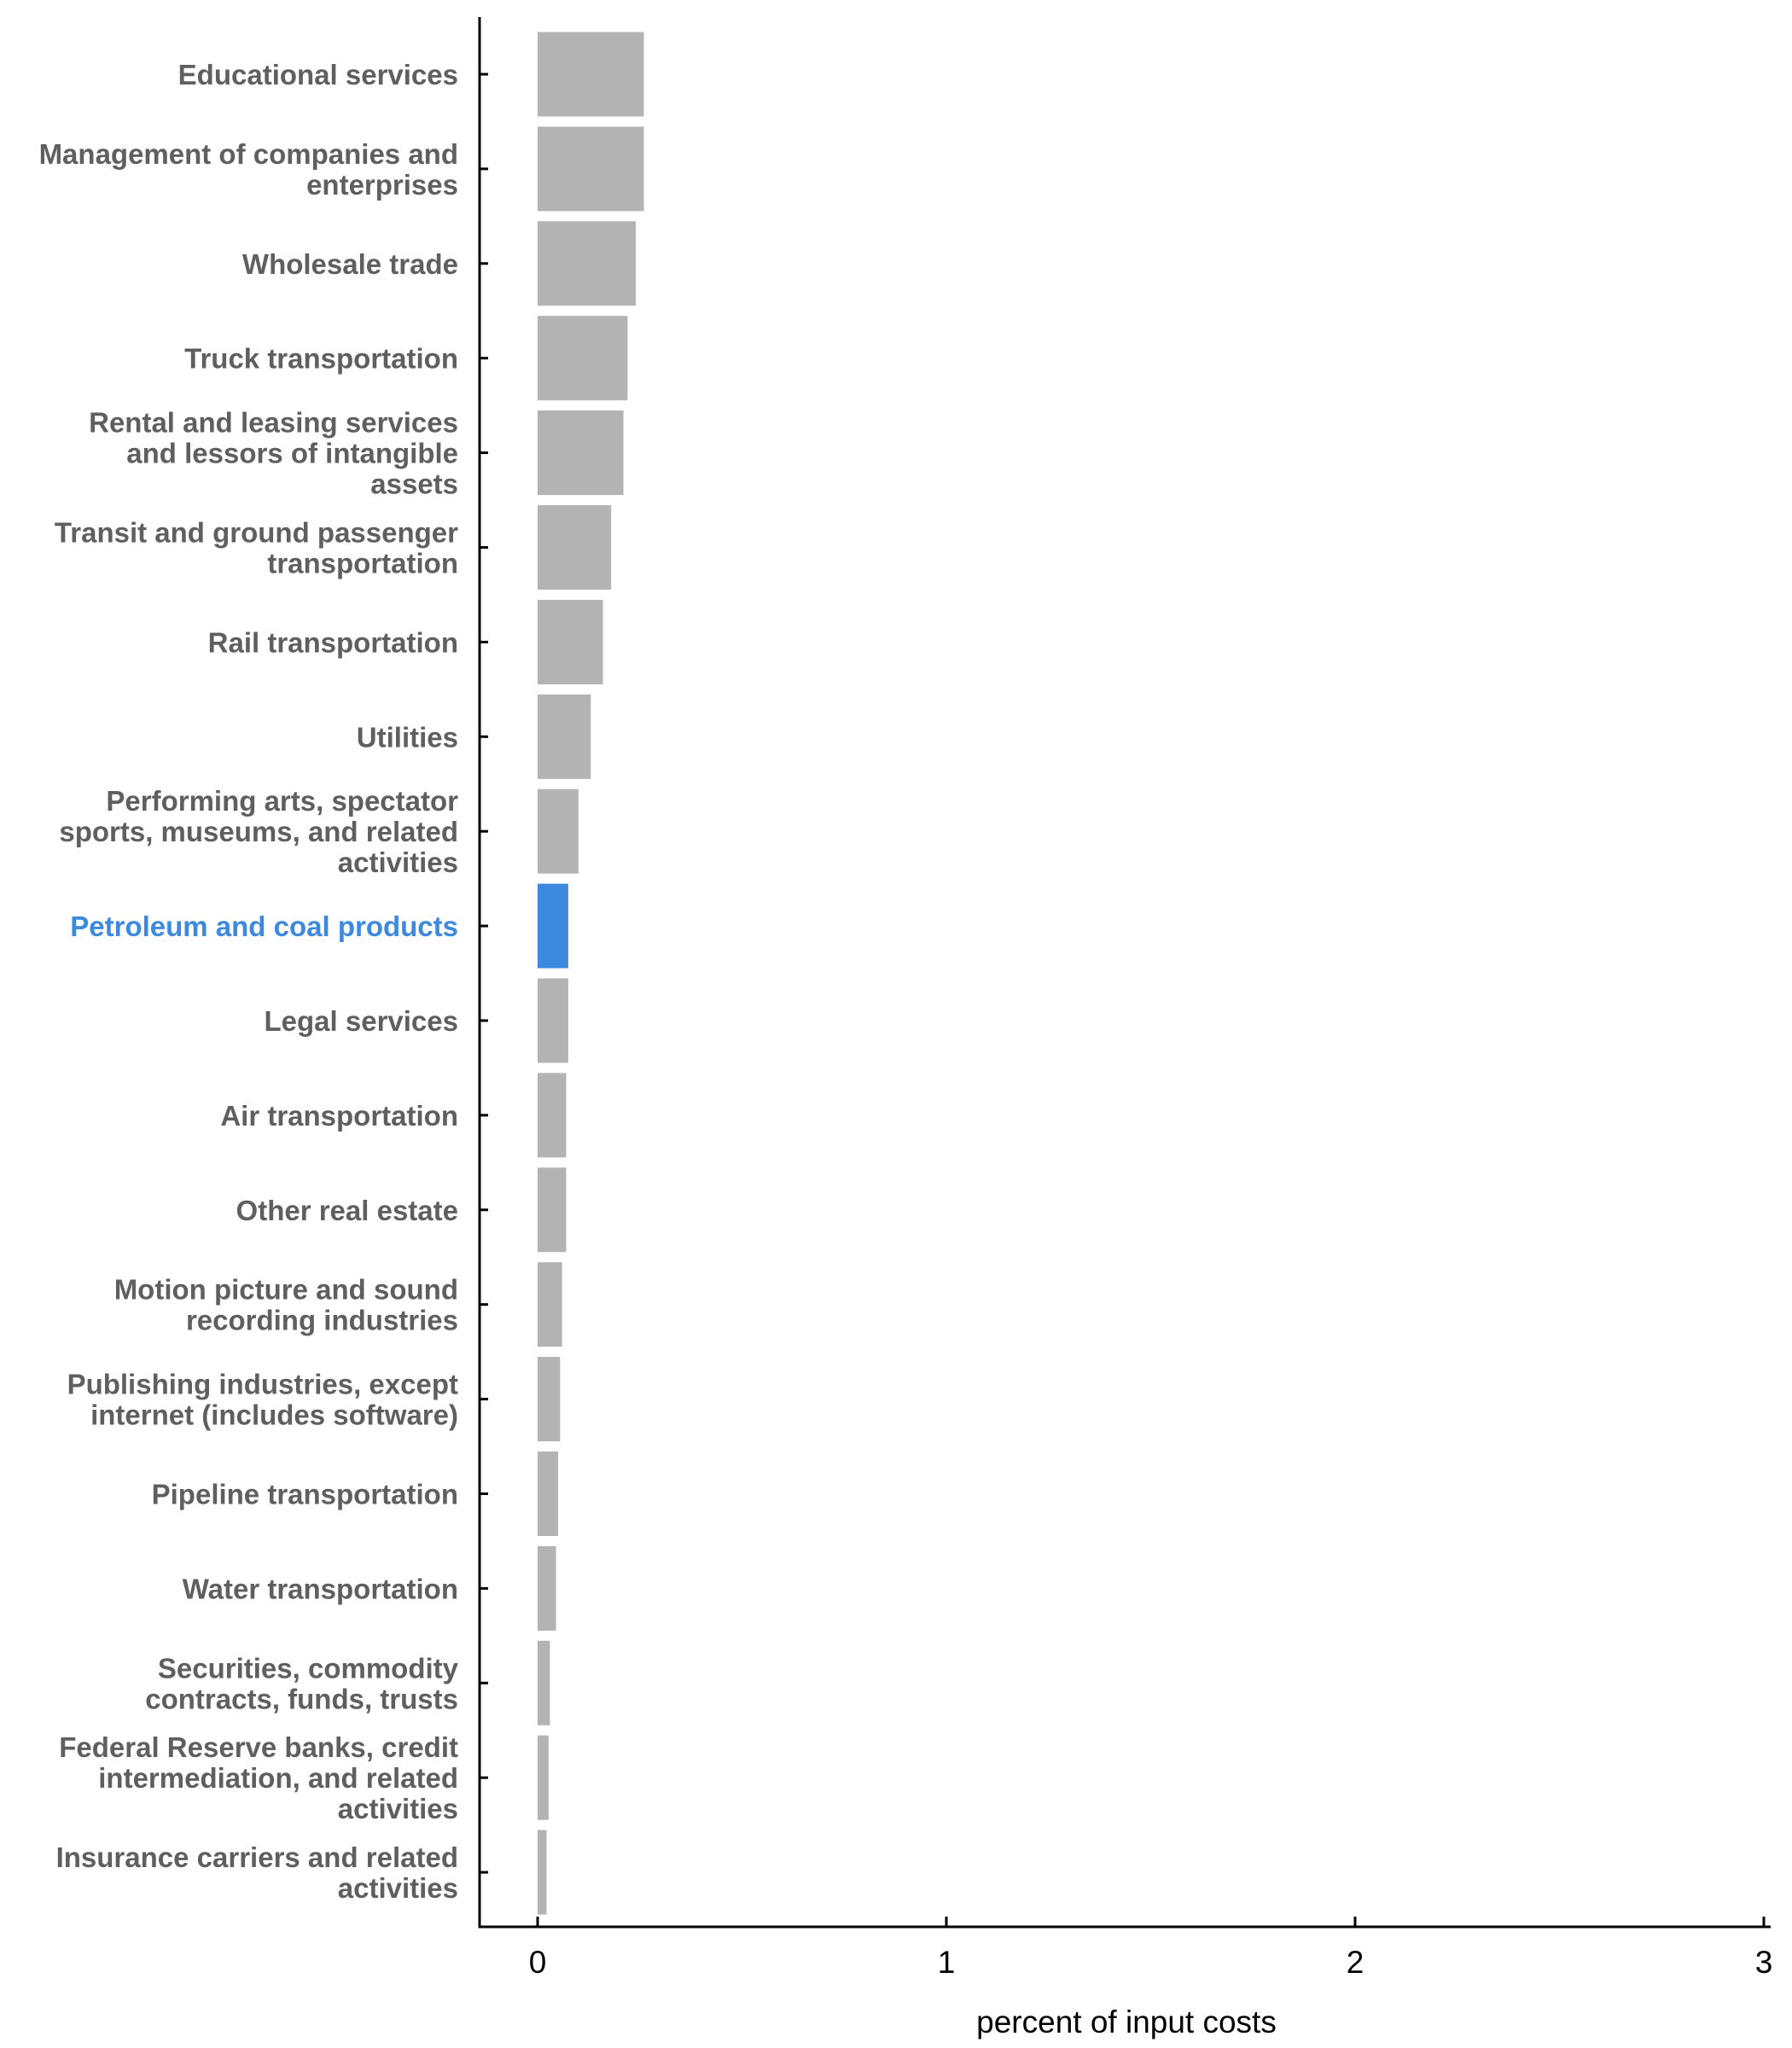 This screenshot has height=2048, width=1792. I want to click on category-label-line: Wholesale trade, so click(350, 264).